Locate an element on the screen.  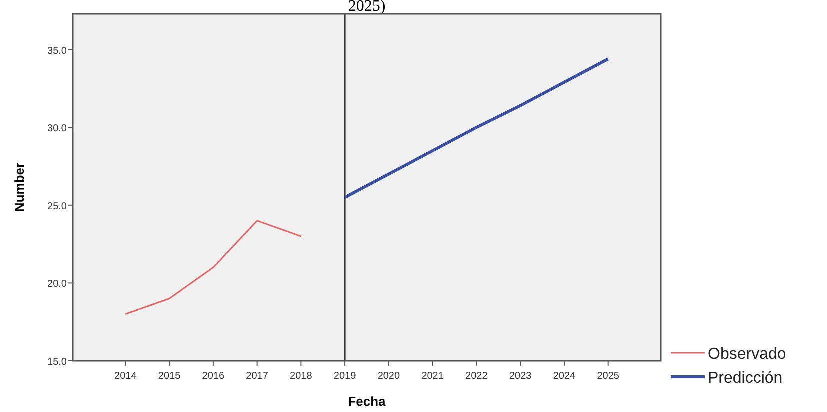
x-tick-label: 2017 is located at coordinates (257, 376).